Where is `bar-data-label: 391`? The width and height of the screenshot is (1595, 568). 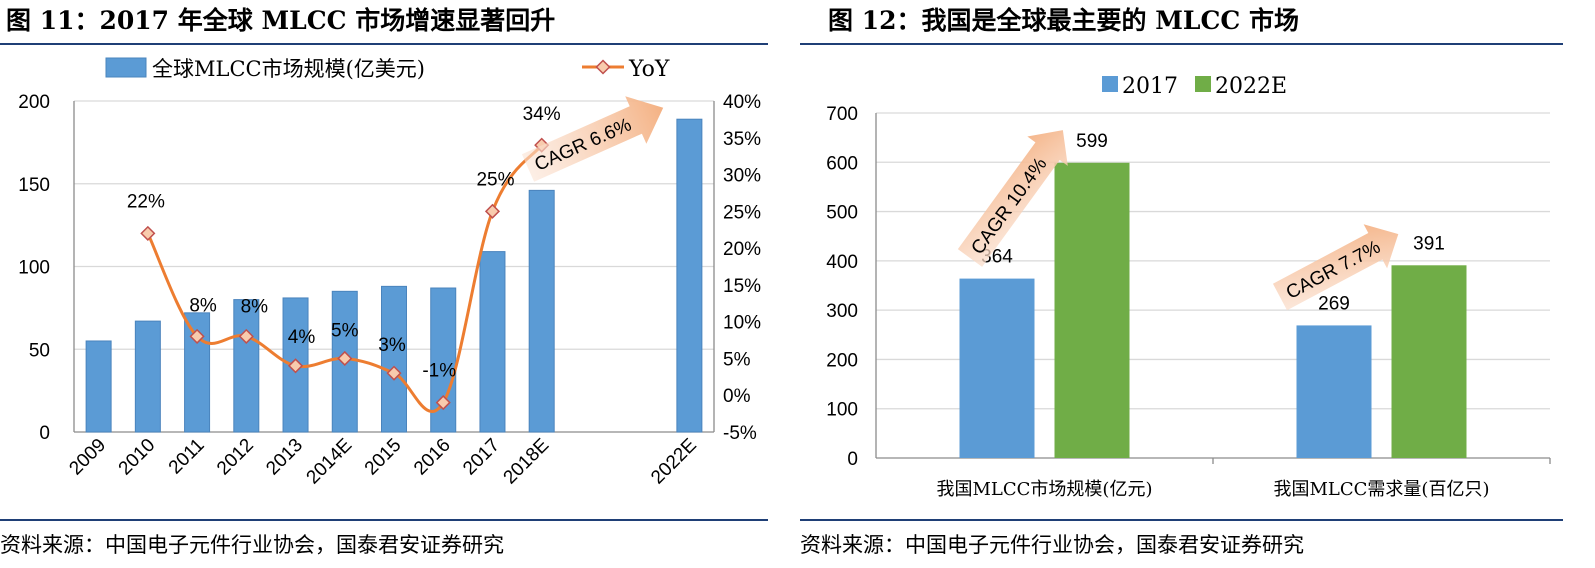 bar-data-label: 391 is located at coordinates (1429, 243).